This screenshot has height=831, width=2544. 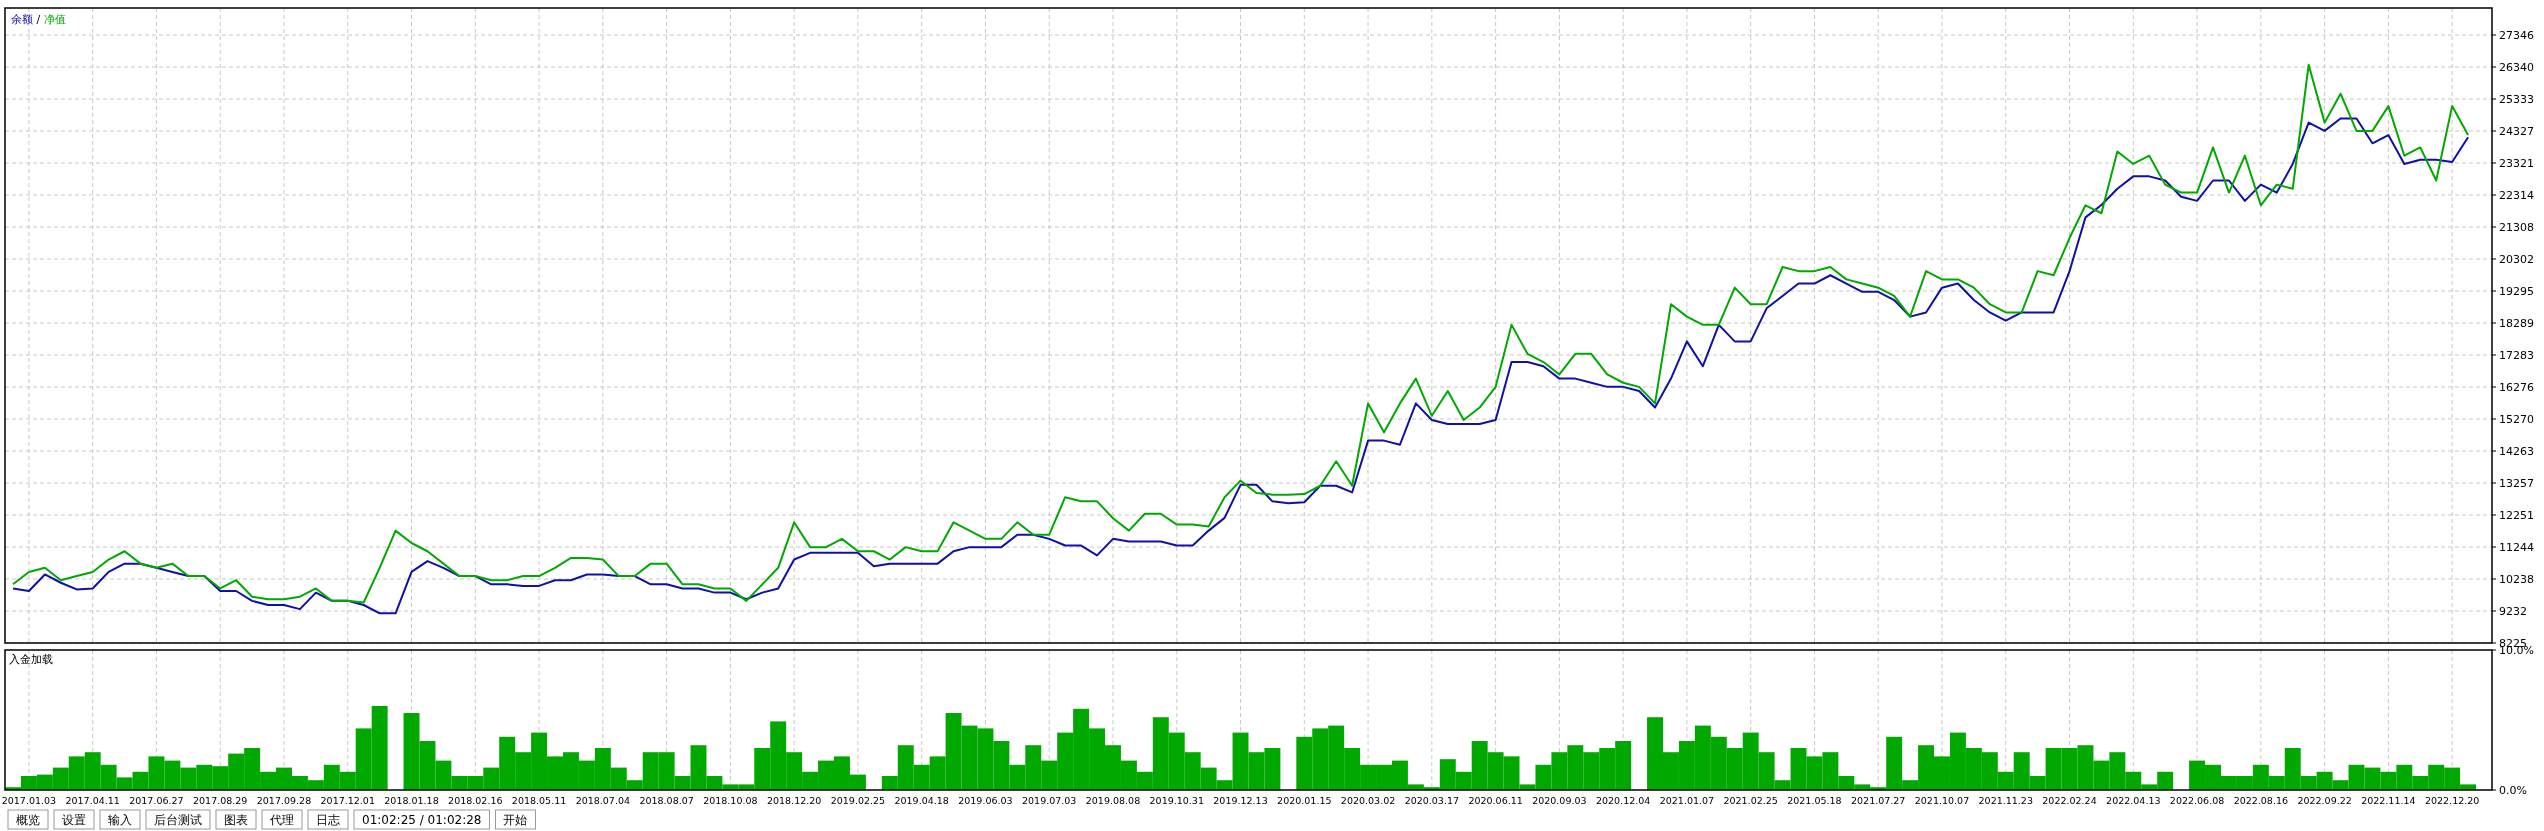 I want to click on chart-title: 入金加载, so click(x=31, y=659).